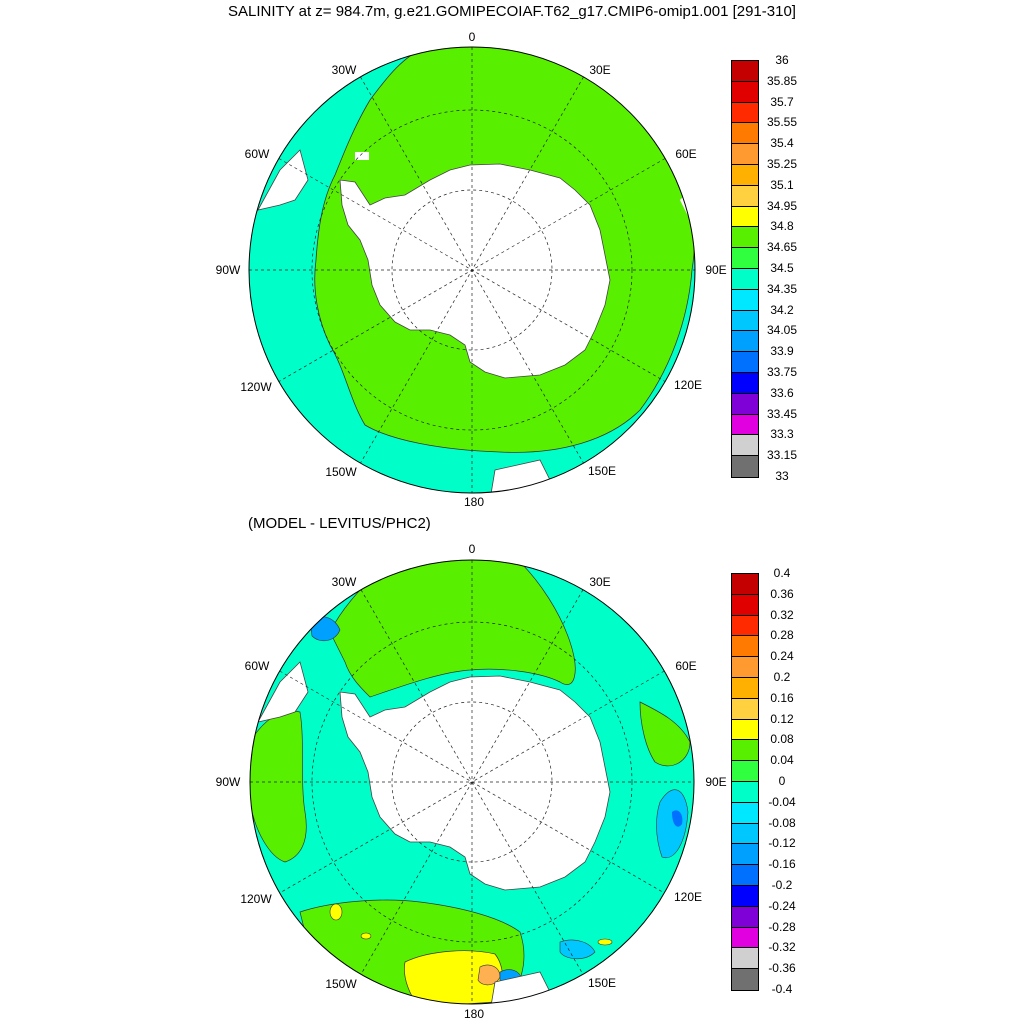 This screenshot has width=1024, height=1024. What do you see at coordinates (472, 549) in the screenshot?
I see `lon-label-0-lower: 0` at bounding box center [472, 549].